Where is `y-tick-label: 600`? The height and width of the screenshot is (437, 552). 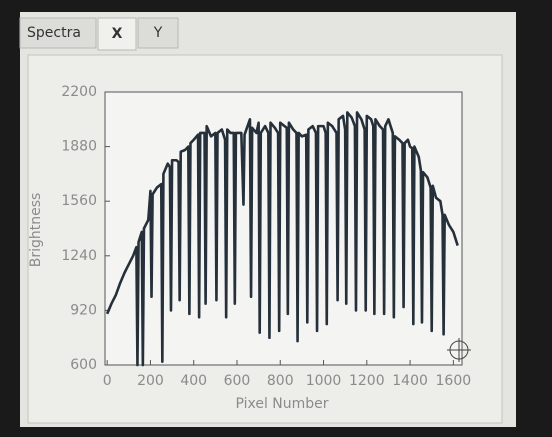
y-tick-label: 600 is located at coordinates (83, 365).